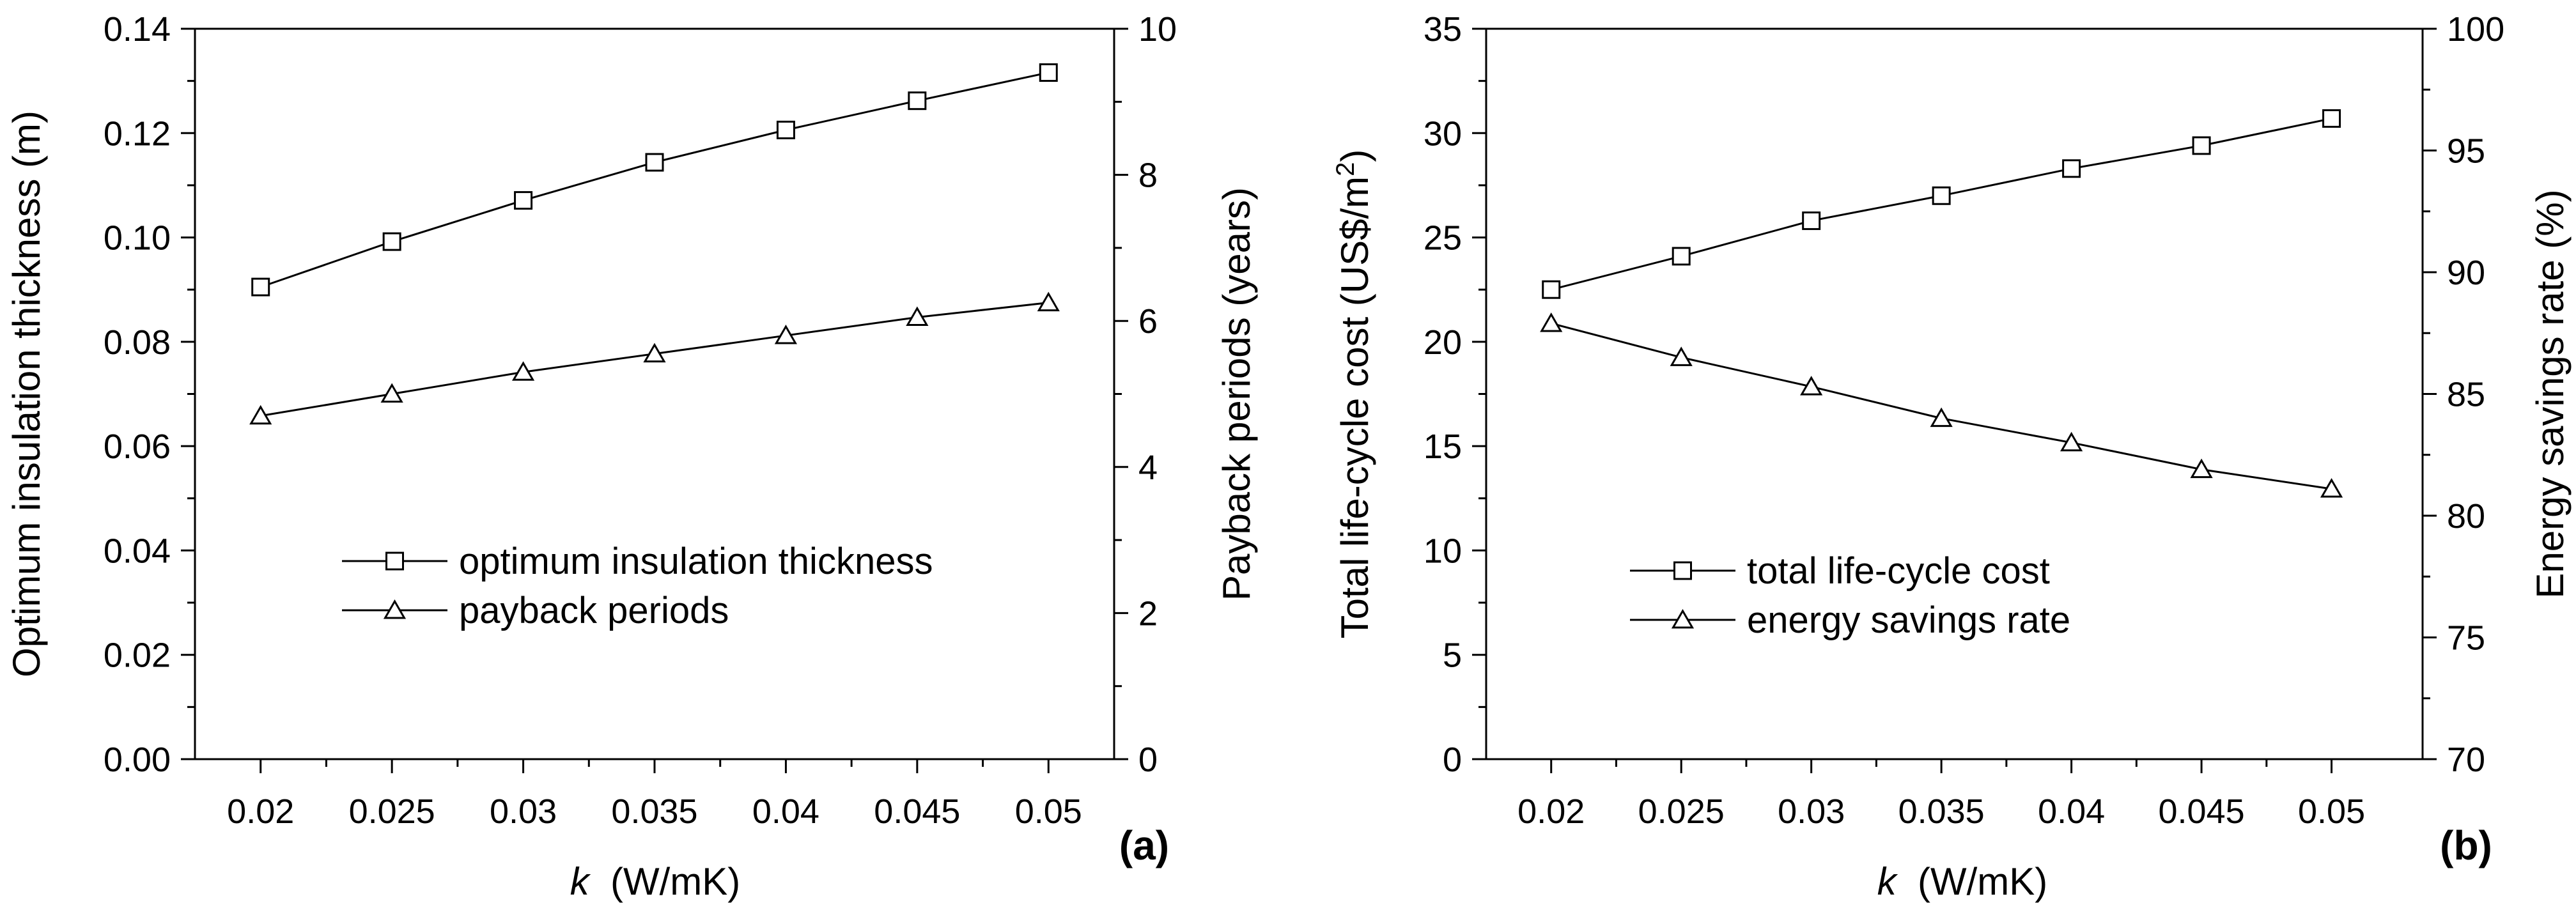  I want to click on x-tick-label-a: 0.02, so click(260, 811).